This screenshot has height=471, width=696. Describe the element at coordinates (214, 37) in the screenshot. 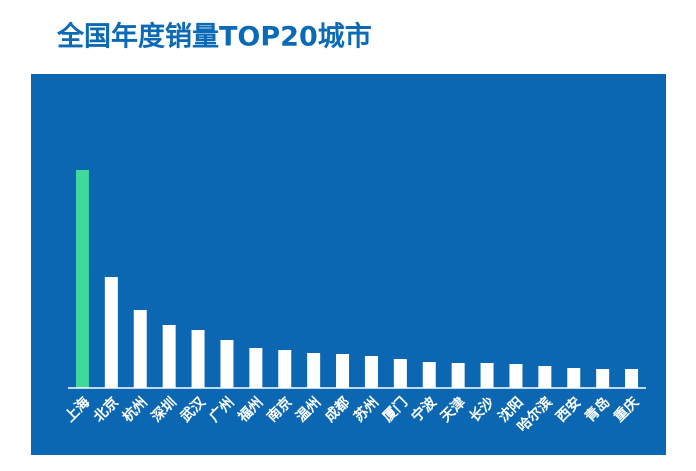

I see `chart-title: 全国年度销量TOP20城市` at that location.